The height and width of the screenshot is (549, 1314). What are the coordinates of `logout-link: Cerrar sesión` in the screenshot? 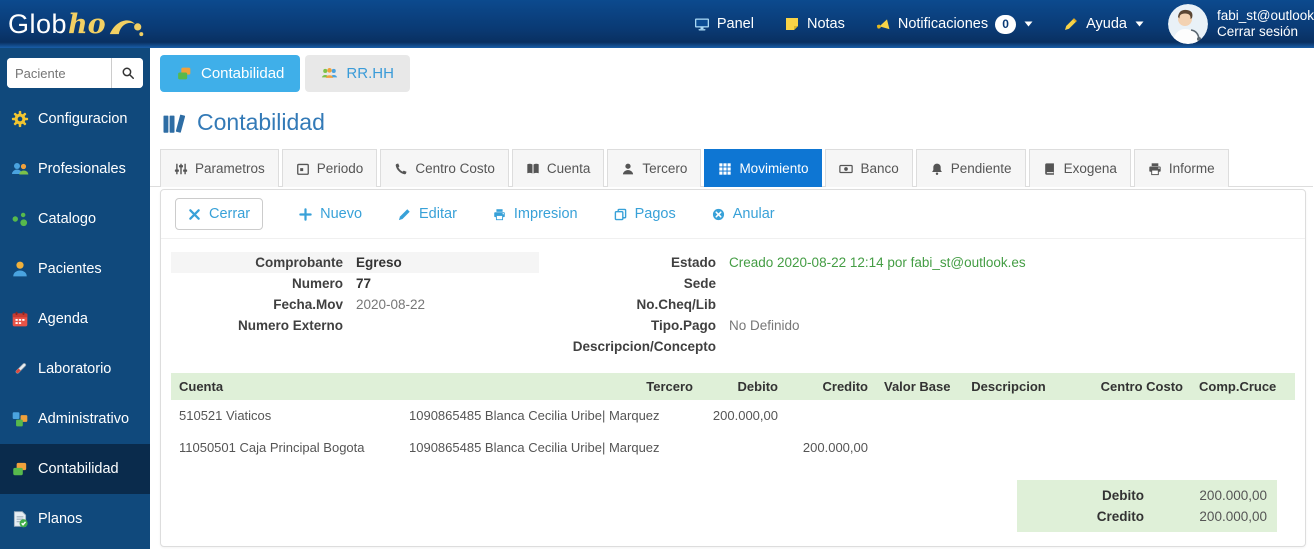 It's located at (1257, 31).